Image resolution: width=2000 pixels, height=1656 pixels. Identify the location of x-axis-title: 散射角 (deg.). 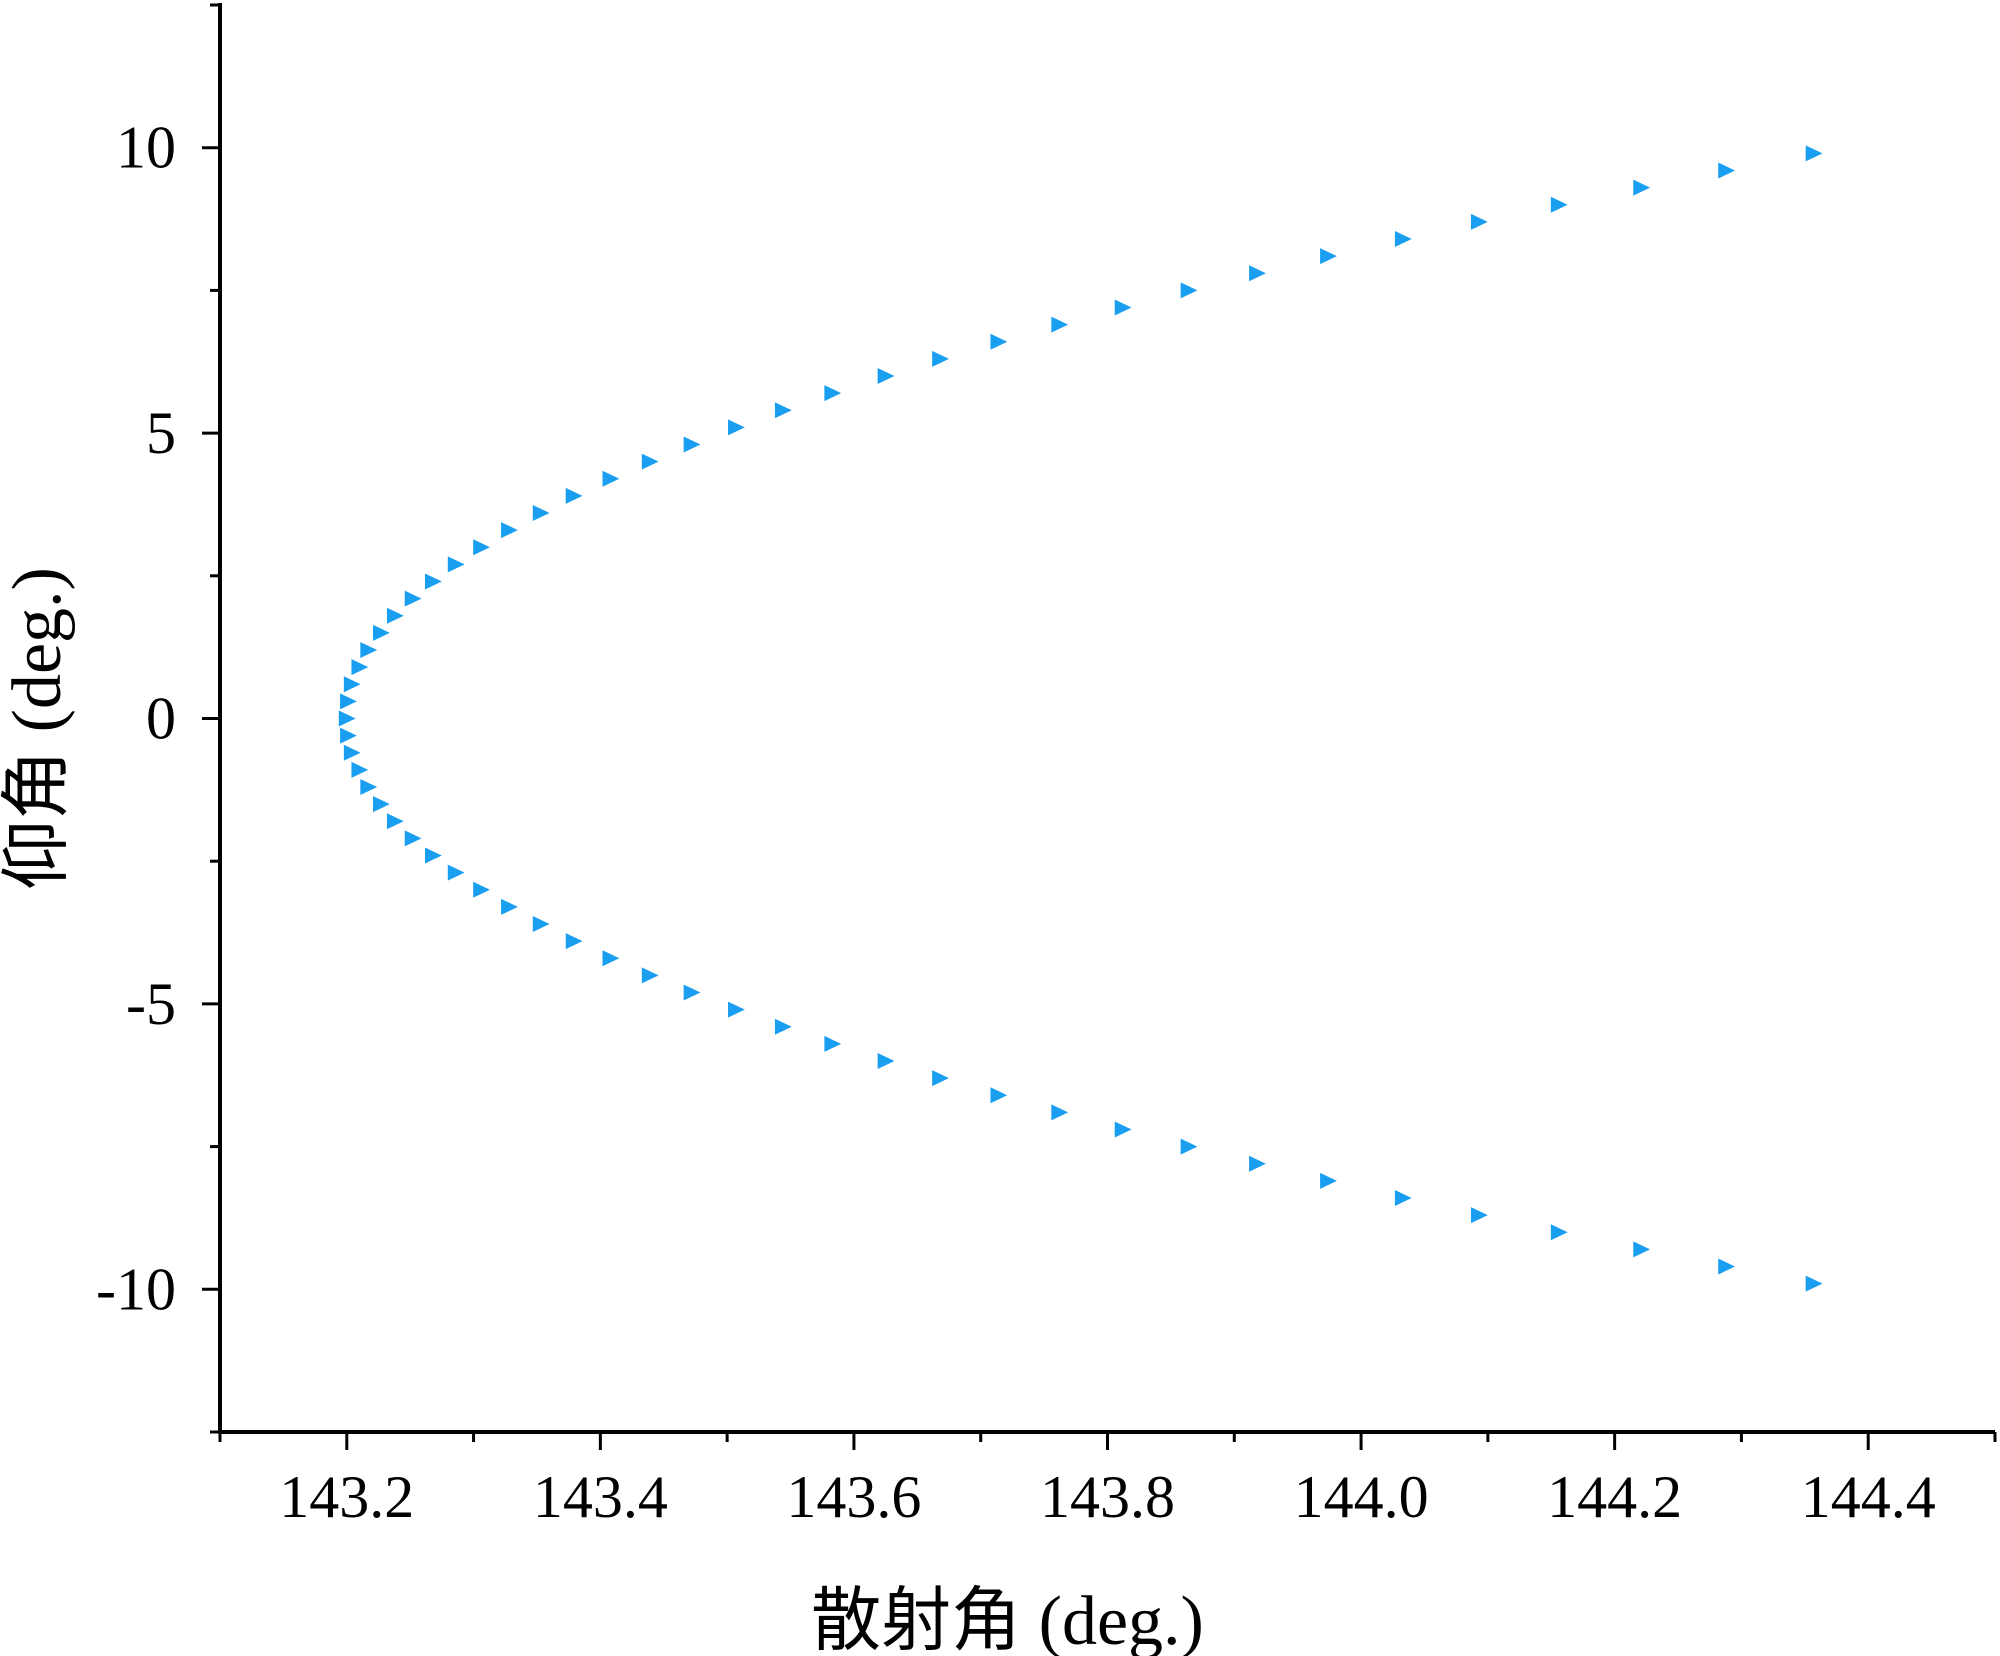
(1007, 1619).